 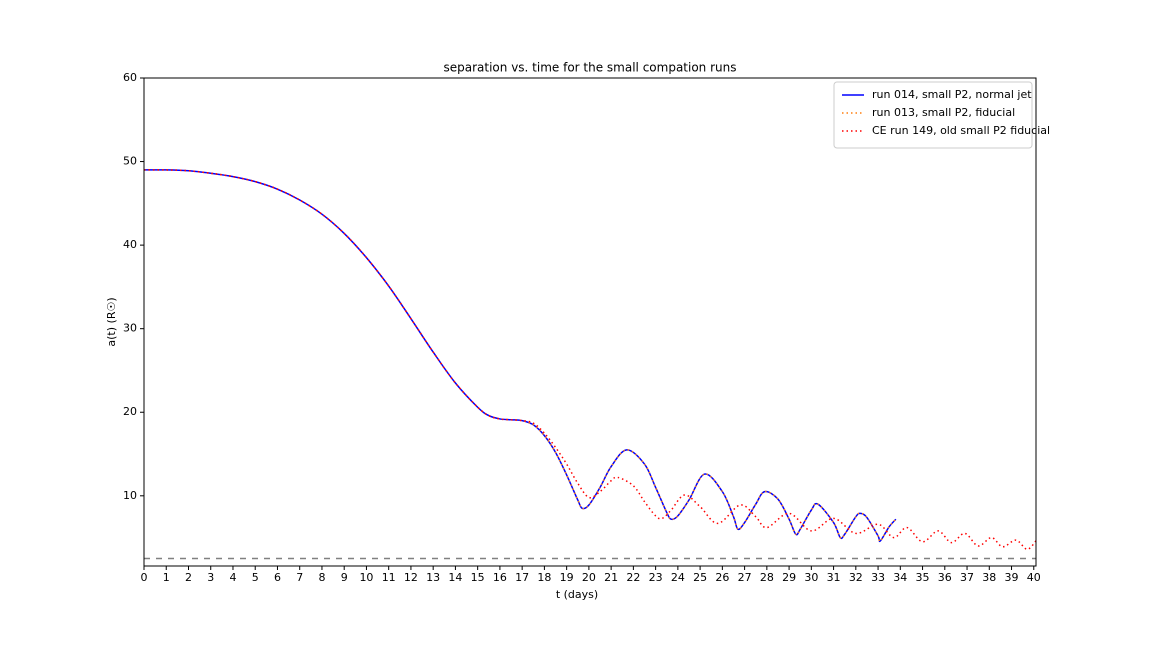 I want to click on x-tick-label: 11, so click(x=389, y=577).